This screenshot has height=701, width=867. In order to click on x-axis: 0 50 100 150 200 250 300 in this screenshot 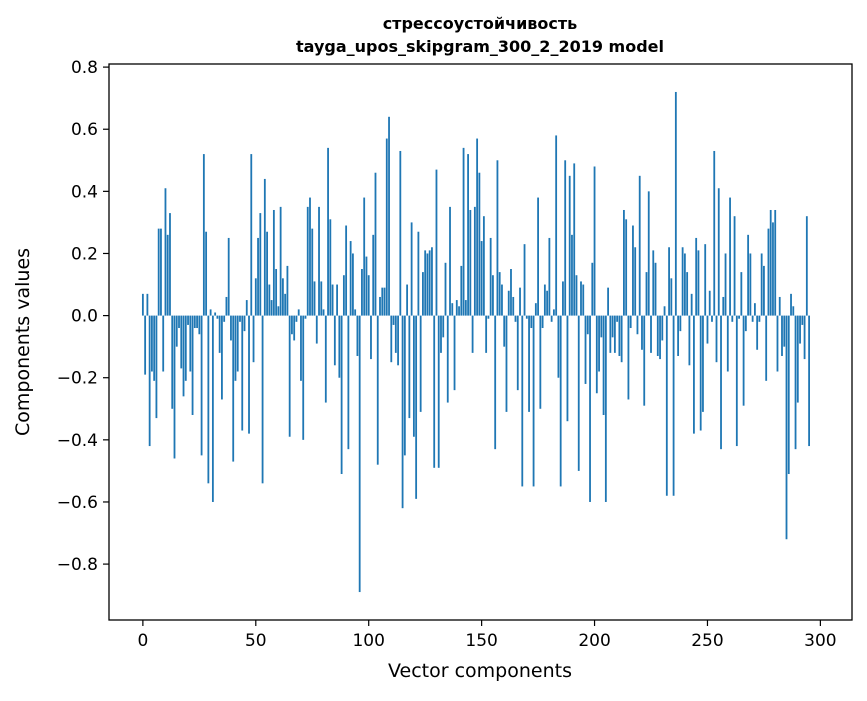, I will do `click(487, 635)`.